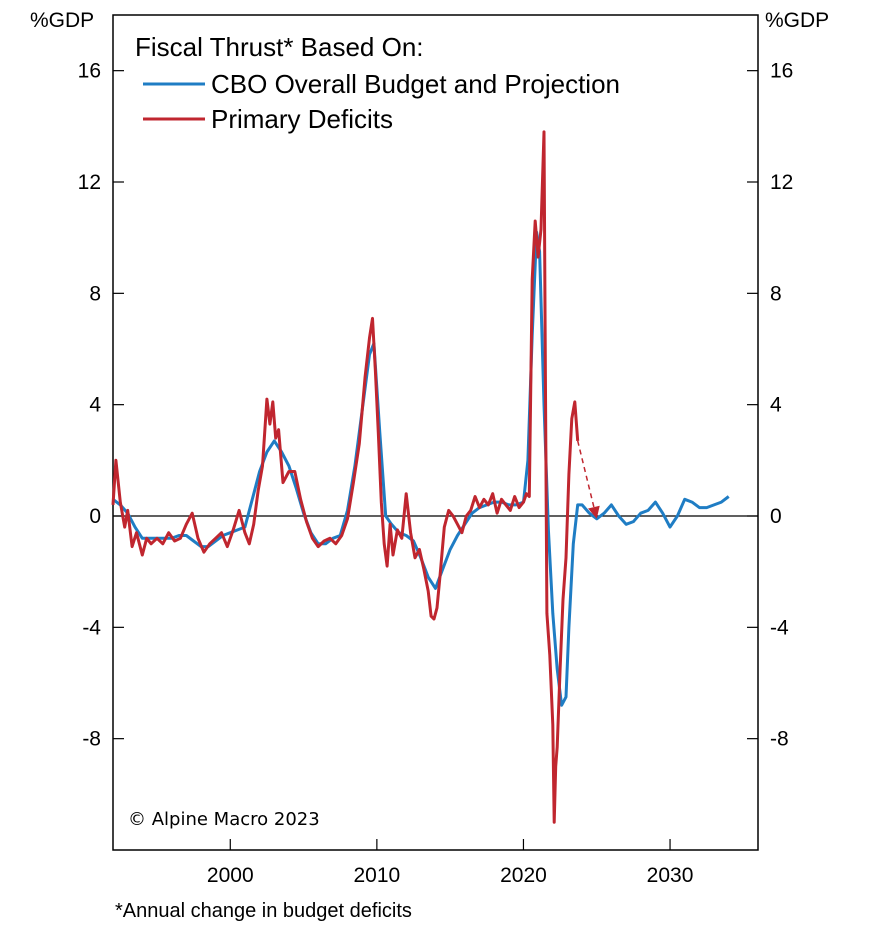 The image size is (880, 934). Describe the element at coordinates (594, 512) in the screenshot. I see `annotation-arrow-head` at that location.